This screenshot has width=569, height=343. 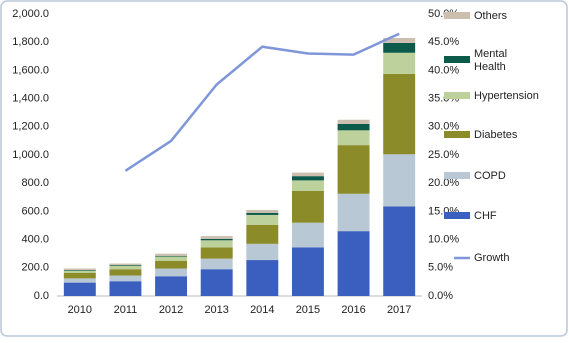 What do you see at coordinates (443, 127) in the screenshot?
I see `y2-tick-label: 30.0%` at bounding box center [443, 127].